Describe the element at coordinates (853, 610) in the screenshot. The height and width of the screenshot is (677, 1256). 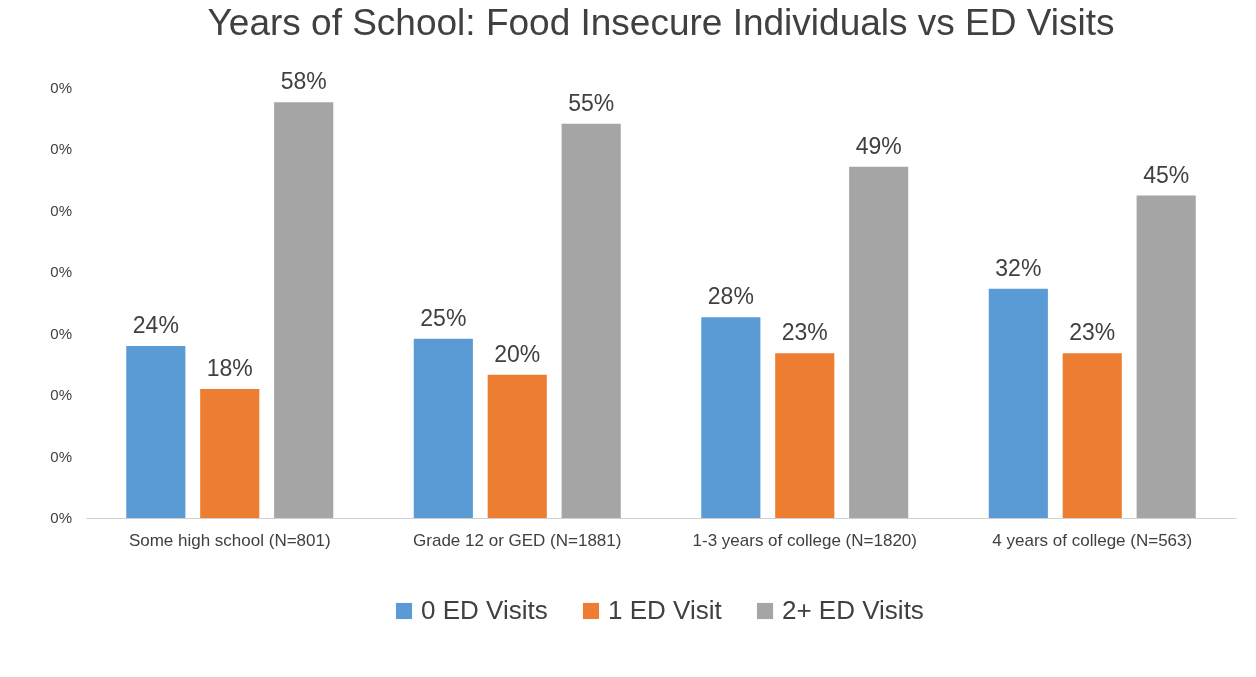
I see `legend-label: 2+ ED Visits` at that location.